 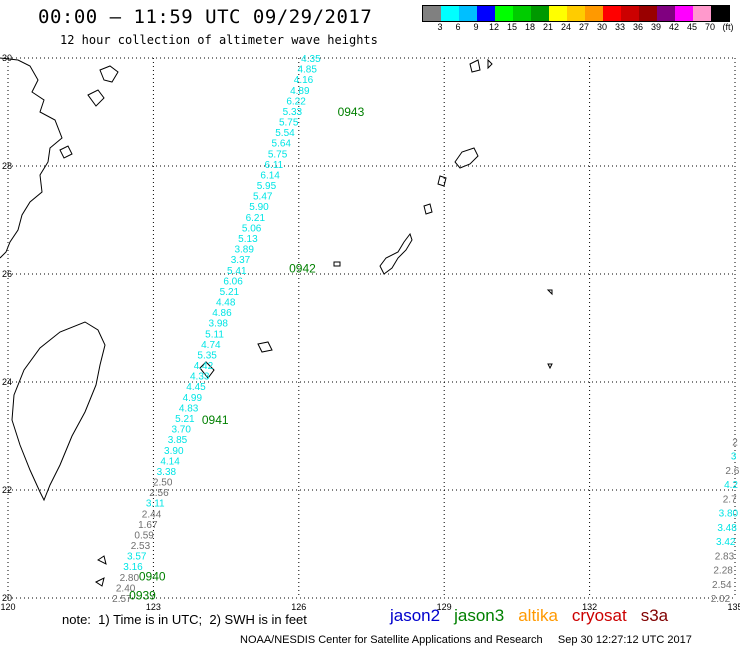 What do you see at coordinates (7, 274) in the screenshot?
I see `latitude-tick-label: 26` at bounding box center [7, 274].